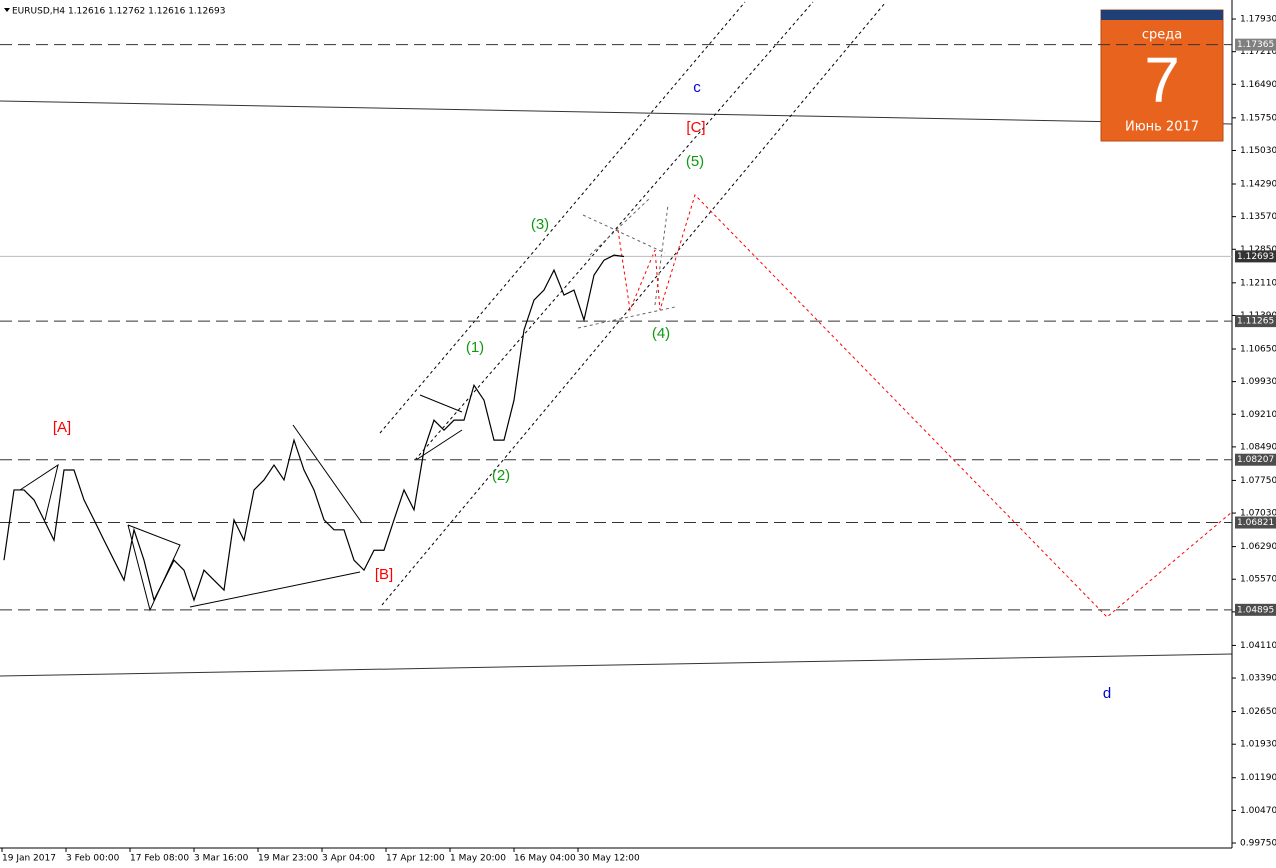 This screenshot has height=868, width=1276. I want to click on y-tick-label: 1.17930, so click(1258, 20).